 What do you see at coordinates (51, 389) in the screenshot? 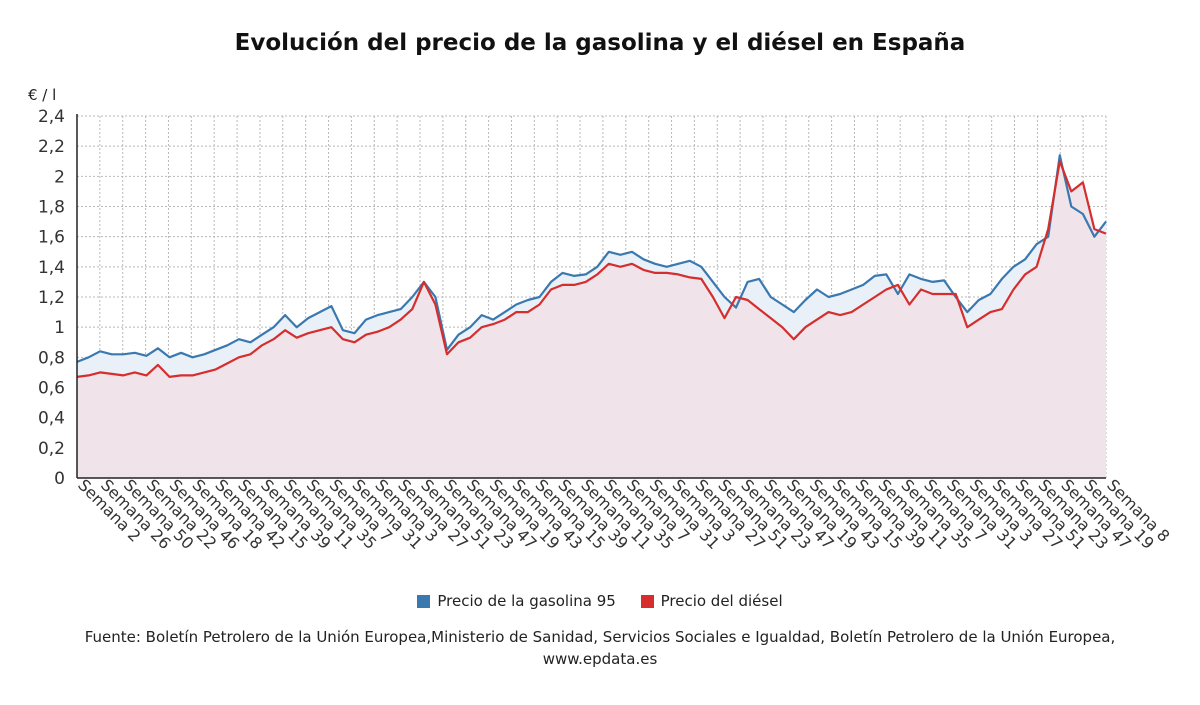
I see `y-tick-label: 0,6` at bounding box center [51, 389].